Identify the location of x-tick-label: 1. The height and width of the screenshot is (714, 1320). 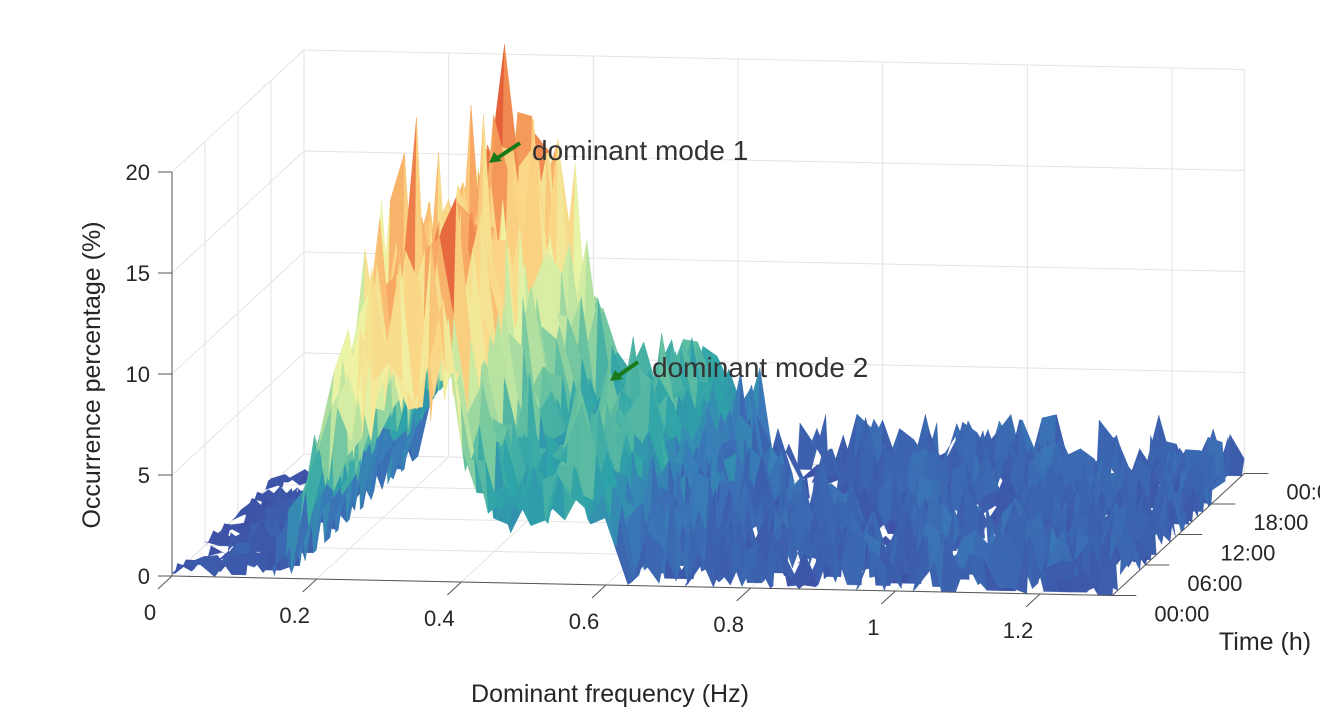
(873, 627).